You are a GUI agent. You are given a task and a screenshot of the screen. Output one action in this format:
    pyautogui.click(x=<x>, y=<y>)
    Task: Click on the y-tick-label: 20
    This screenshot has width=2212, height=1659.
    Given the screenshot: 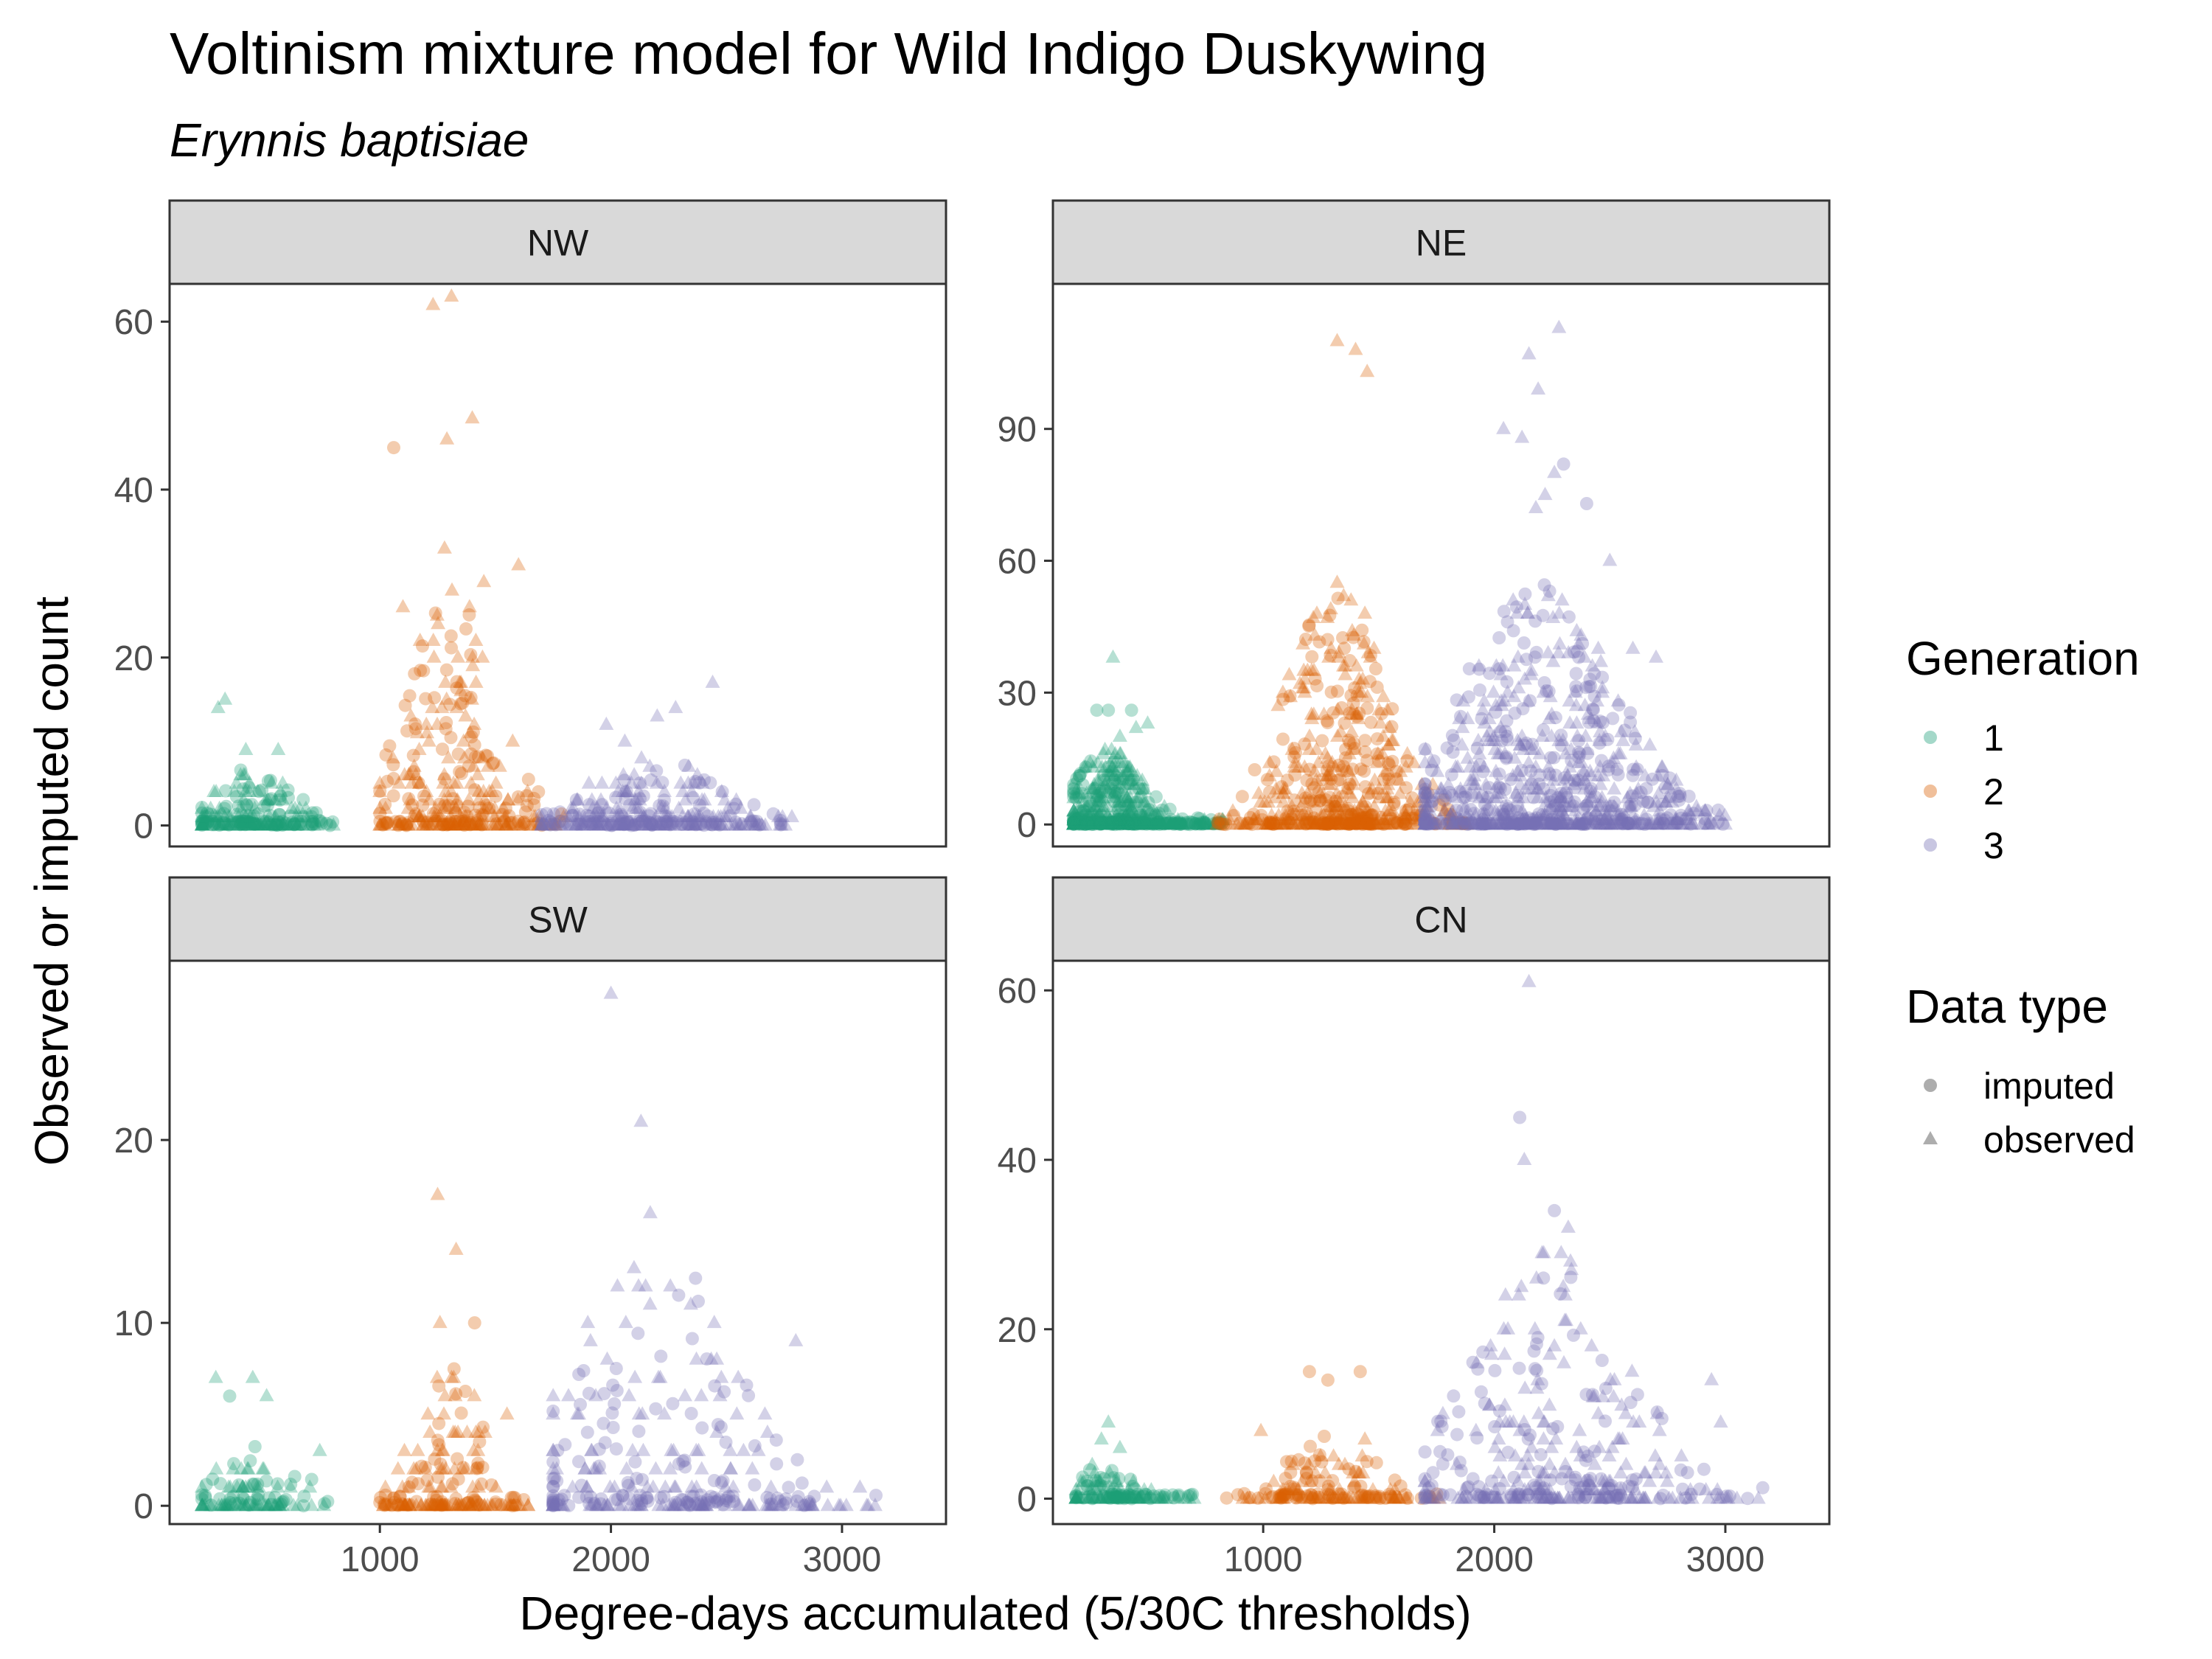 What is the action you would take?
    pyautogui.click(x=133, y=658)
    